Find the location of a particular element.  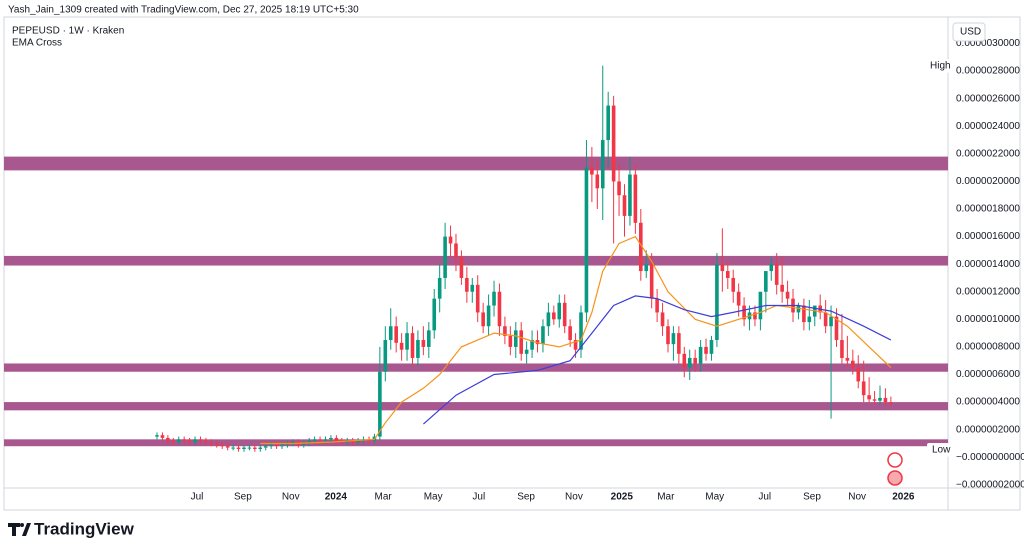

logo: TradingView is located at coordinates (71, 528).